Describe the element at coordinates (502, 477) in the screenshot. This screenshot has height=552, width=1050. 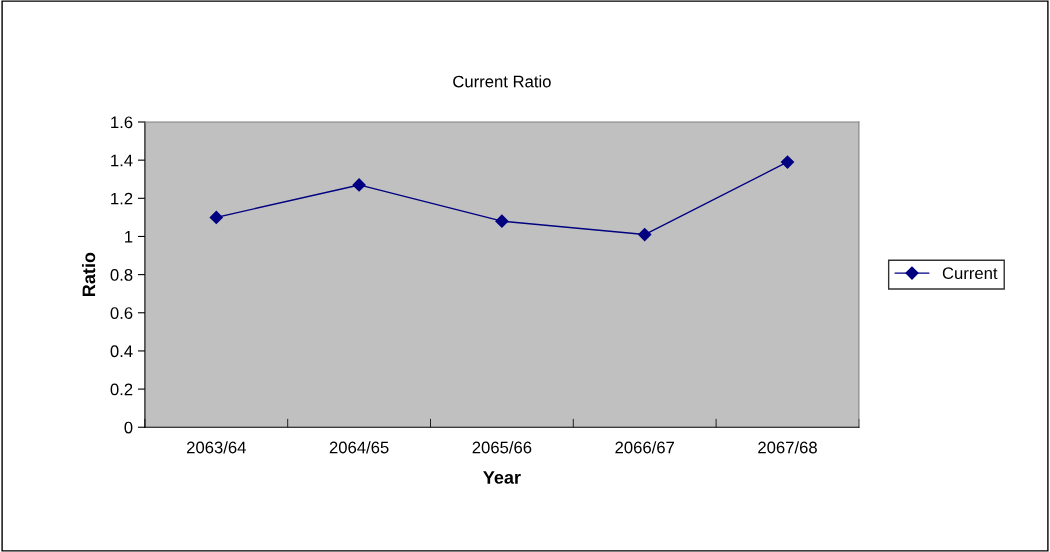
I see `x-axis-title: Year` at that location.